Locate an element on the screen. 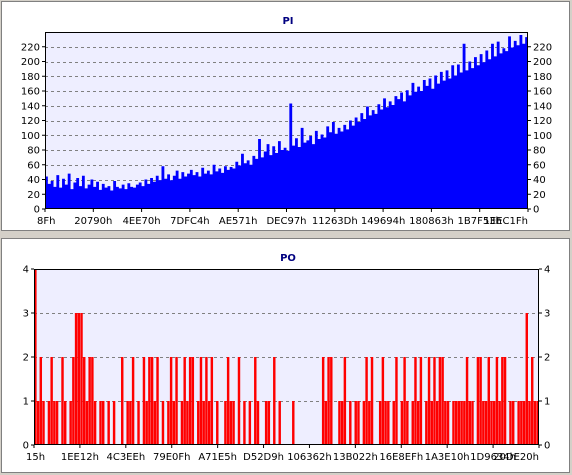 The height and width of the screenshot is (475, 572). pi-xtick-label: 7DFC4h is located at coordinates (190, 221).